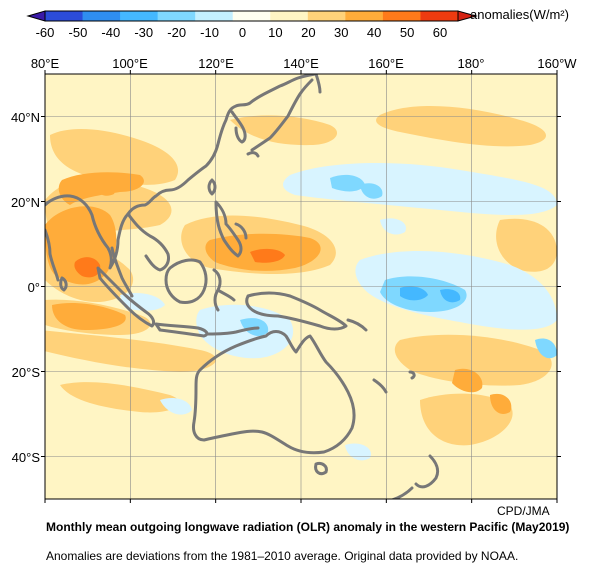 This screenshot has width=600, height=570. What do you see at coordinates (209, 32) in the screenshot?
I see `colorbar-tick-label: -10` at bounding box center [209, 32].